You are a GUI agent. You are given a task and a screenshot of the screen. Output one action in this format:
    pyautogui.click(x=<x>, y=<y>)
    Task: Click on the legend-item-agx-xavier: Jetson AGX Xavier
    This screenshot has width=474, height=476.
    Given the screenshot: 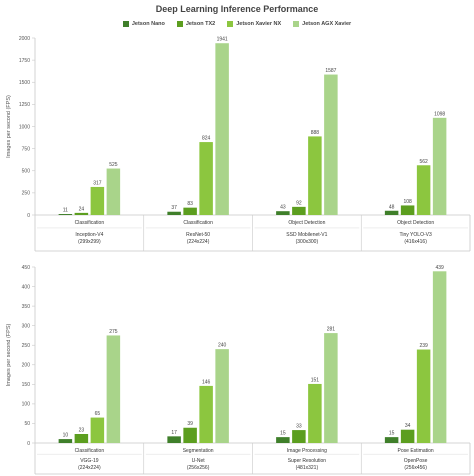 What is the action you would take?
    pyautogui.click(x=322, y=24)
    